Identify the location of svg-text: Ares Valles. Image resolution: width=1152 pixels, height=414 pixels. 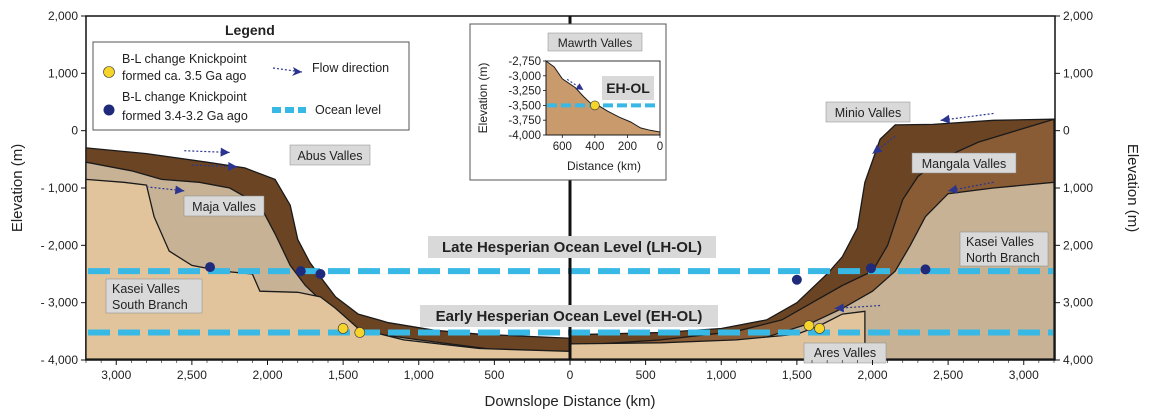
(845, 353).